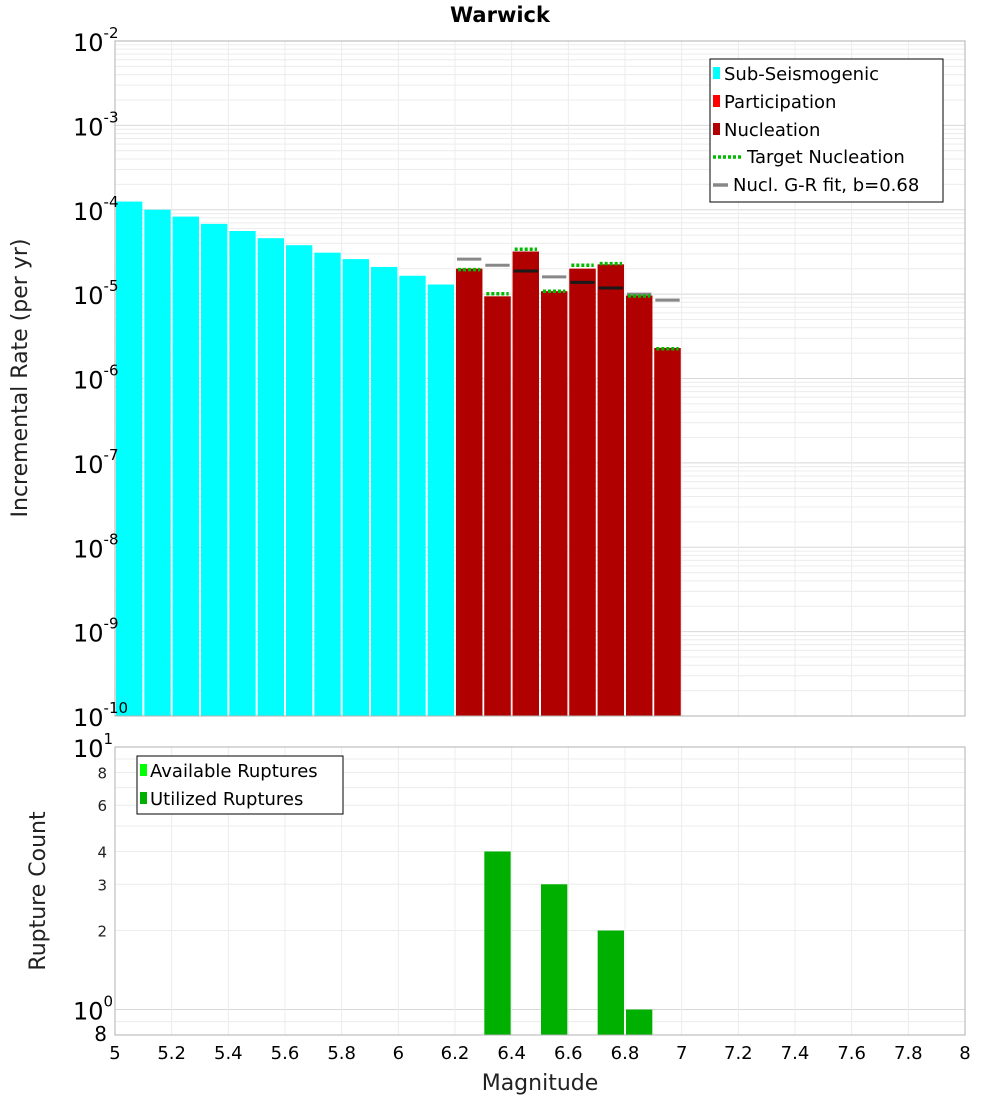 The width and height of the screenshot is (1000, 1100). Describe the element at coordinates (964, 1053) in the screenshot. I see `x-tick-label: 8` at that location.